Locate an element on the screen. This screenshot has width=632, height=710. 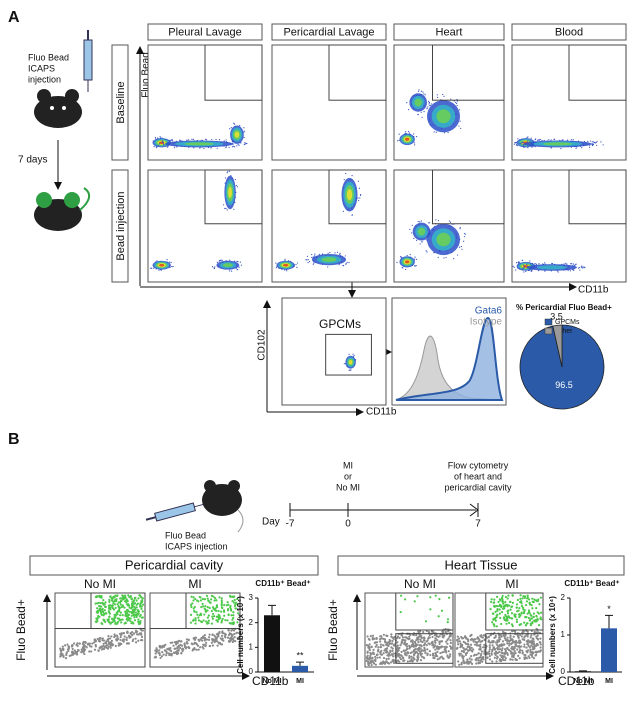
event-label: MI is located at coordinates (348, 465).